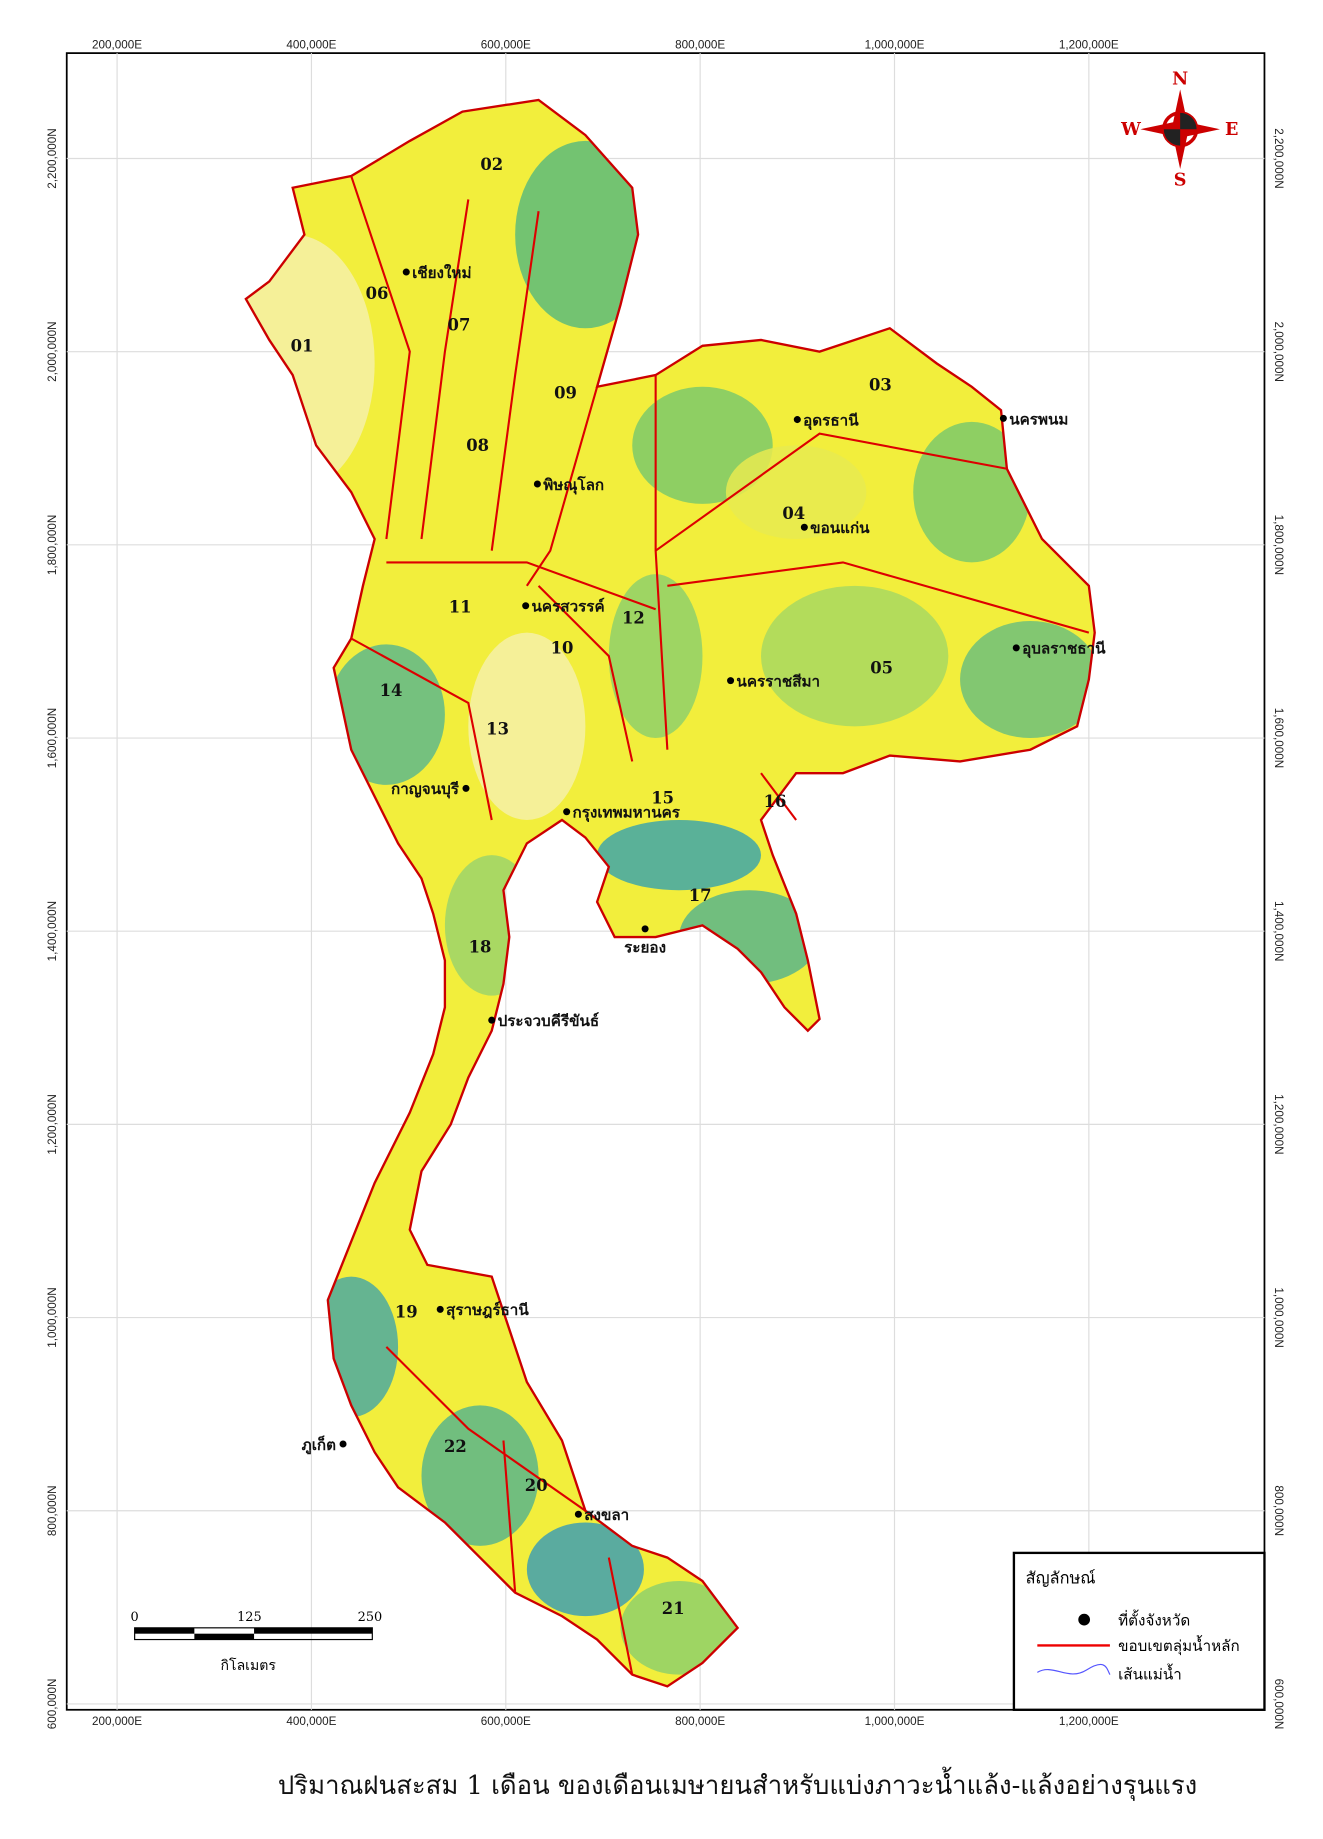 The image size is (1323, 1839). Describe the element at coordinates (606, 1515) in the screenshot. I see `province-label: สงขลา` at that location.